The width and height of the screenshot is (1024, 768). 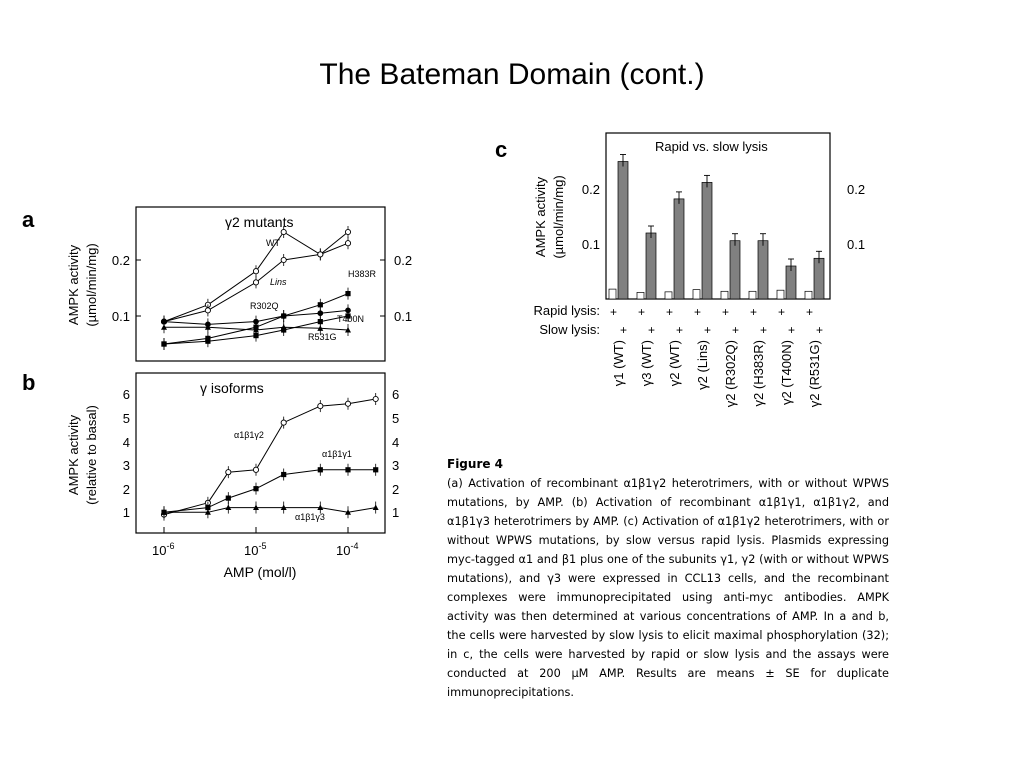 What do you see at coordinates (623, 330) in the screenshot?
I see `slow-plus-0: +` at bounding box center [623, 330].